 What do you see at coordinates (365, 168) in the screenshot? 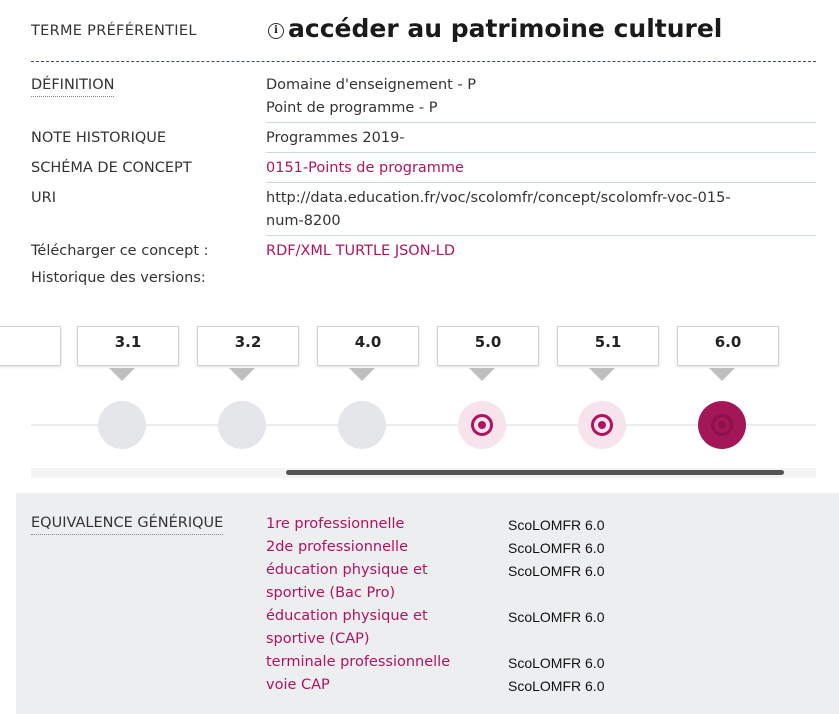
I see `concept-scheme-link: 0151-Points de programme` at bounding box center [365, 168].